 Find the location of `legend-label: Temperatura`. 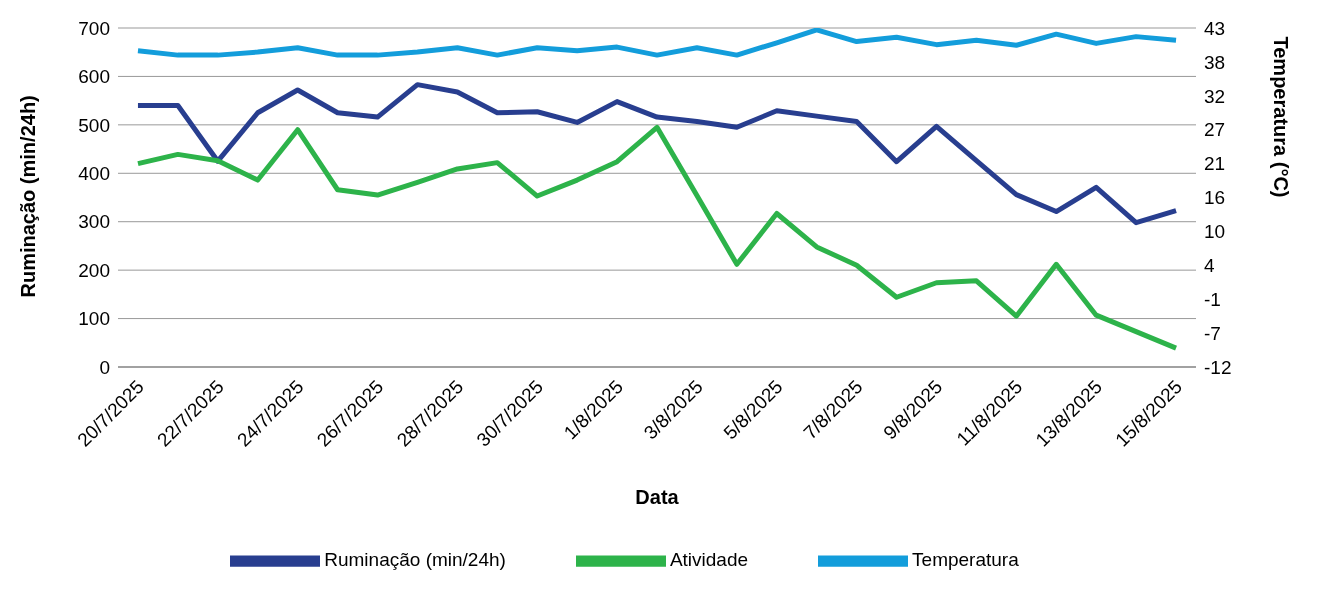

legend-label: Temperatura is located at coordinates (965, 560).